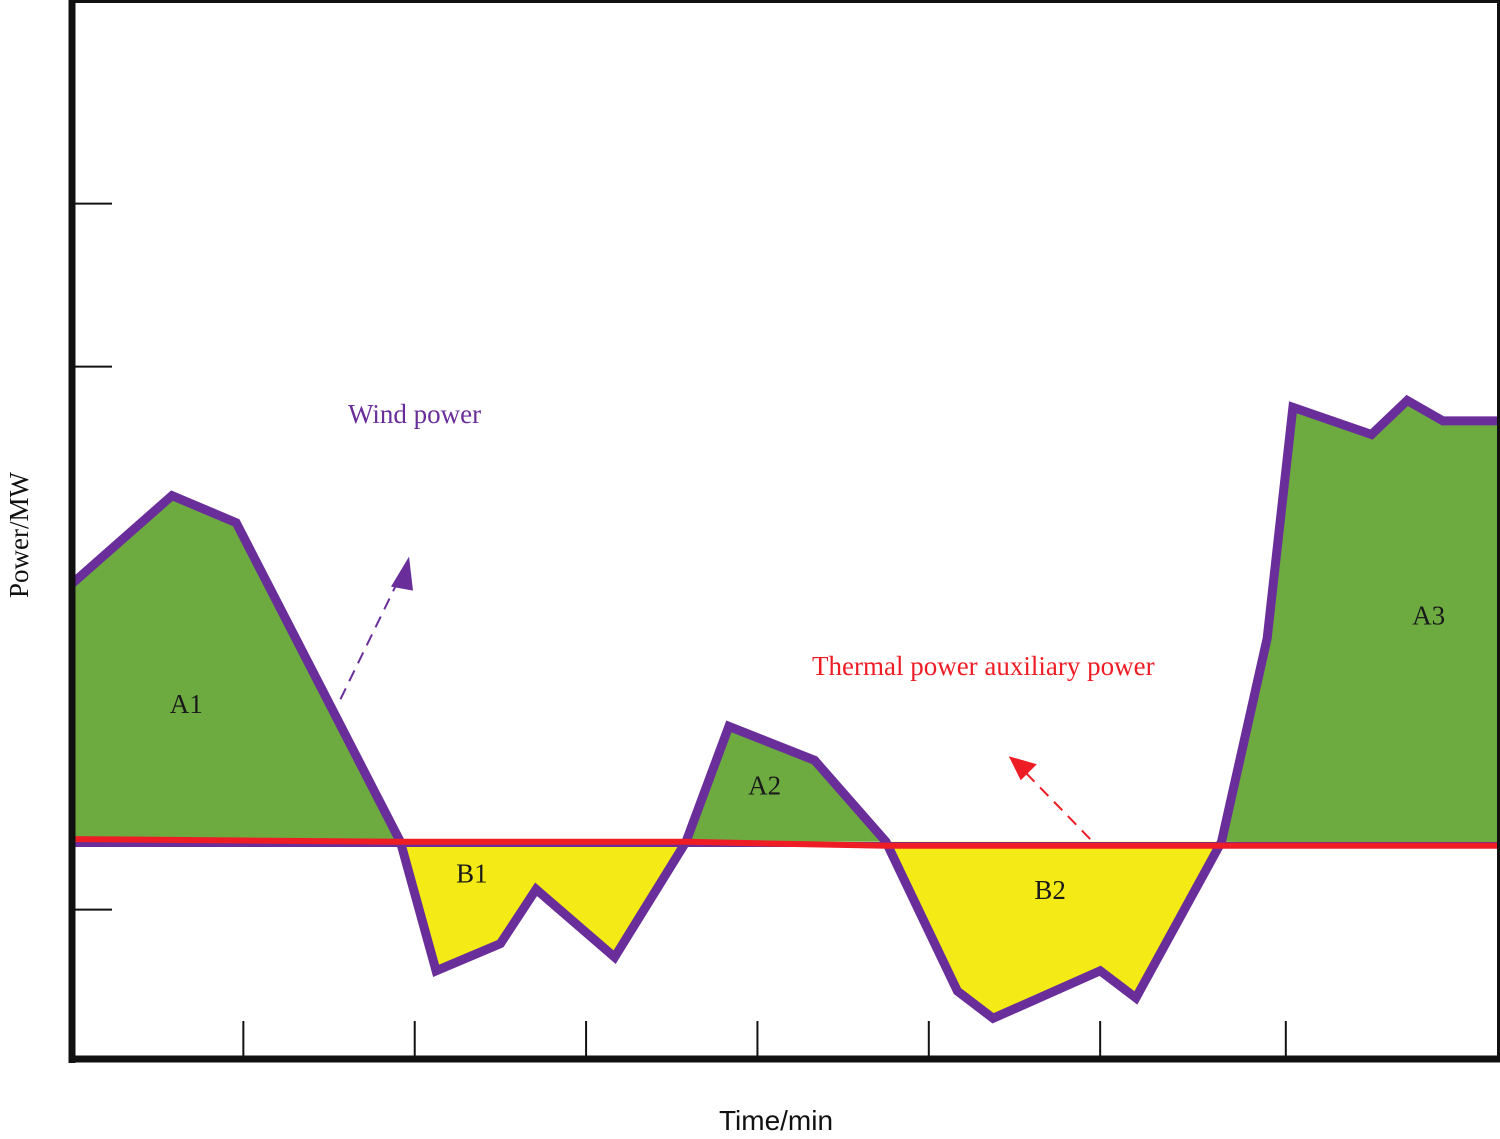 This screenshot has height=1139, width=1500. I want to click on wind-arrow-head, so click(402, 573).